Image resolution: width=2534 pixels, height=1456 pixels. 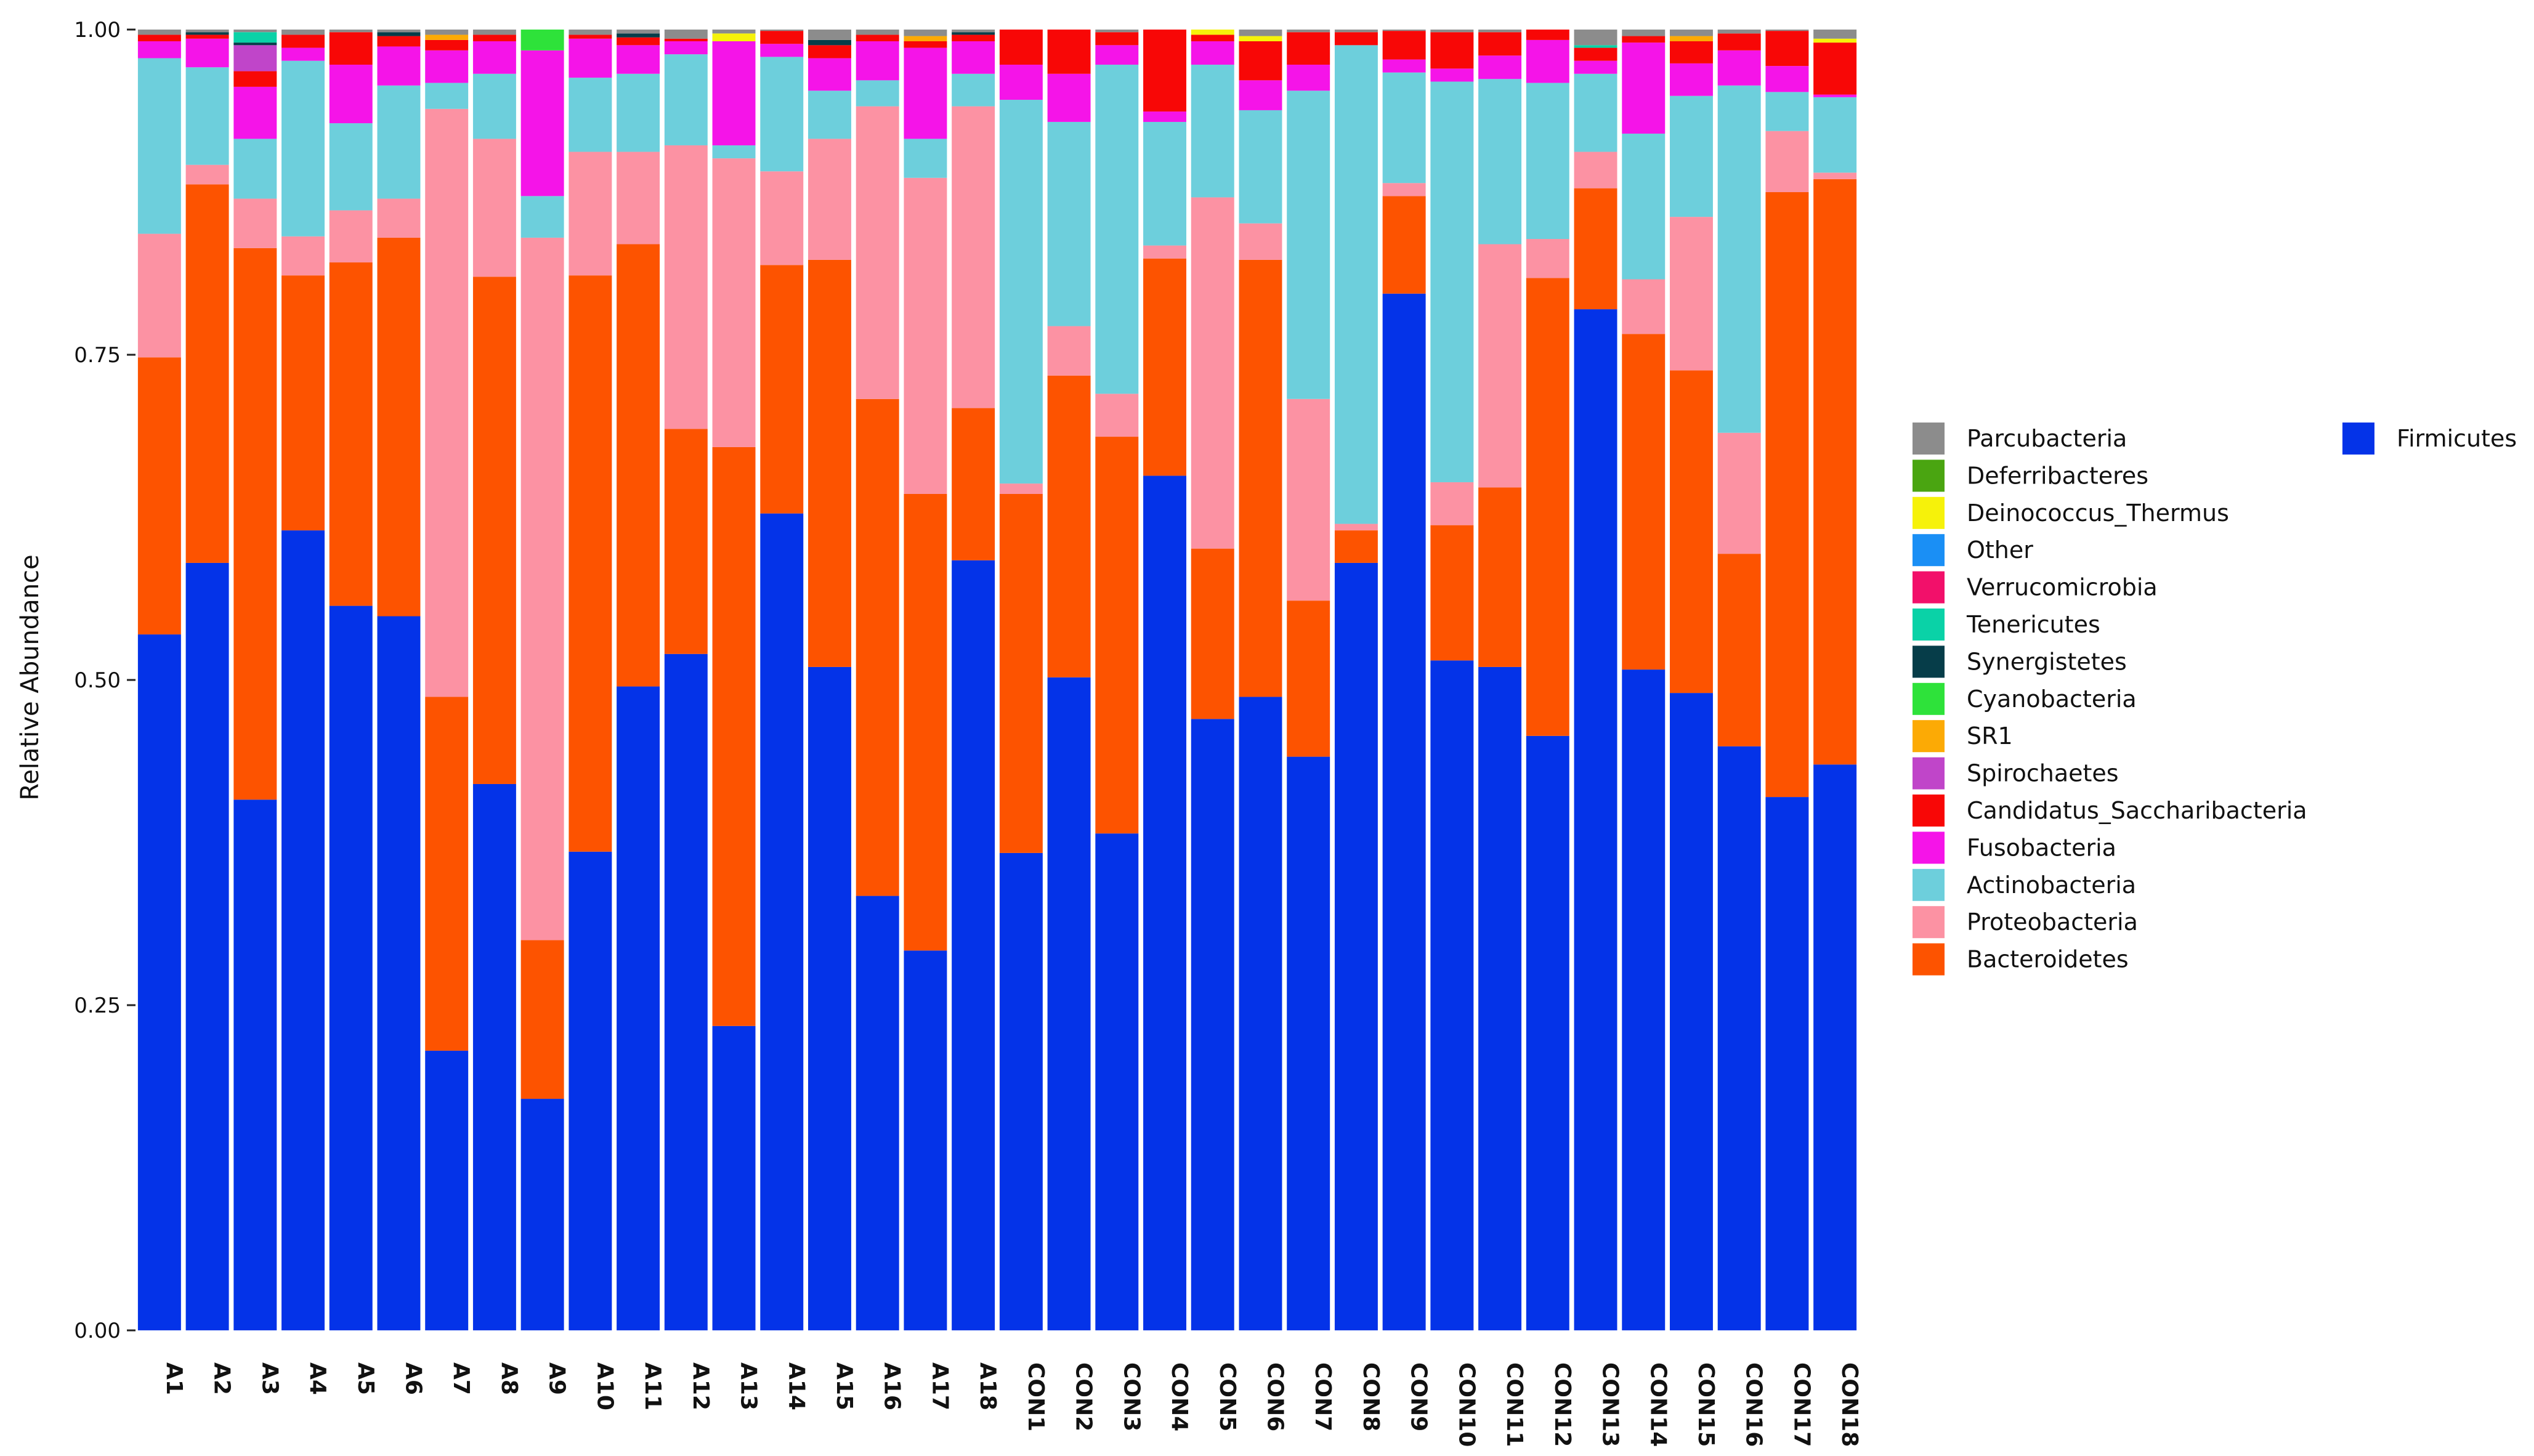 What do you see at coordinates (1308, 78) in the screenshot?
I see `bar-segment-CON7-Fusobacteria` at bounding box center [1308, 78].